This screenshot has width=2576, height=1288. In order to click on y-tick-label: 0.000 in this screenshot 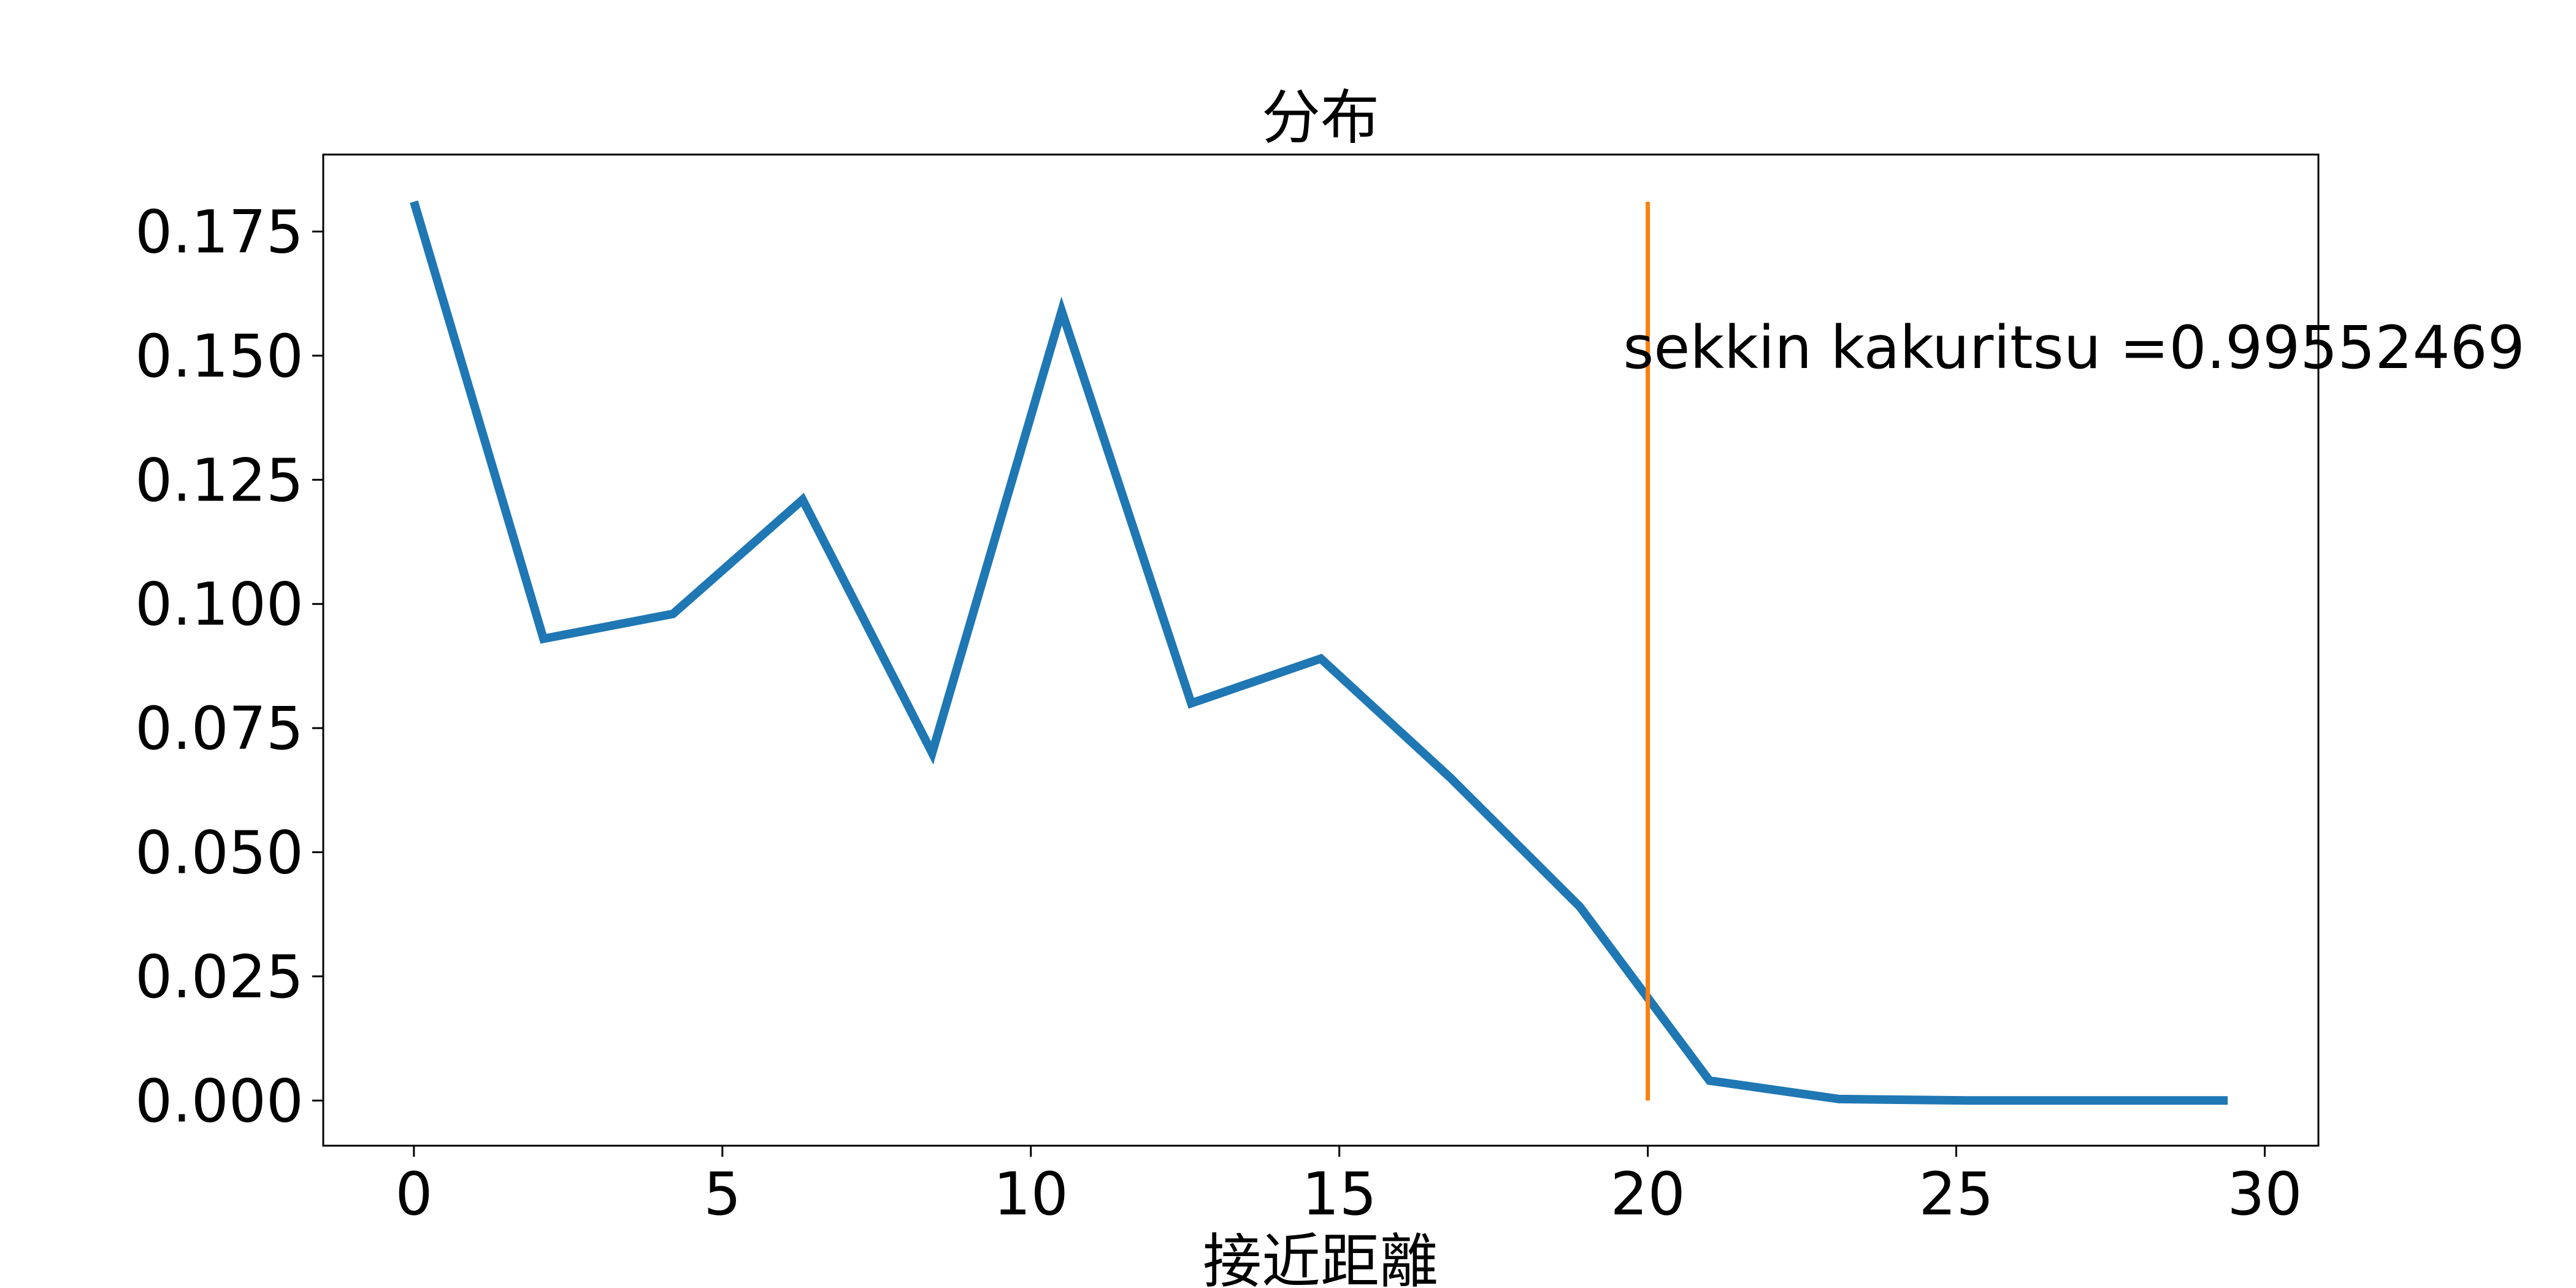, I will do `click(219, 1101)`.